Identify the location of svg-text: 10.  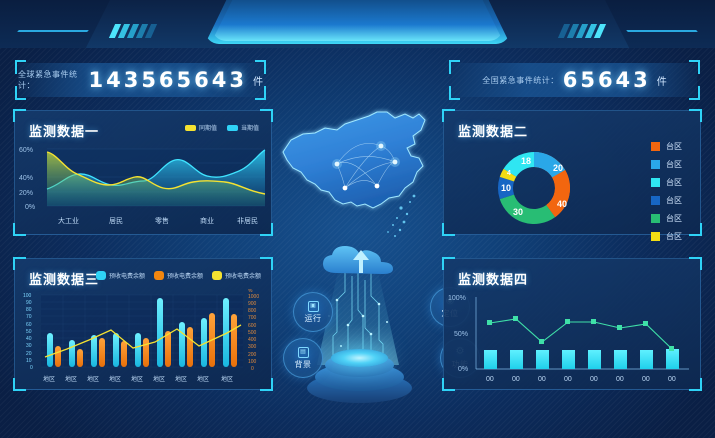
(29, 361).